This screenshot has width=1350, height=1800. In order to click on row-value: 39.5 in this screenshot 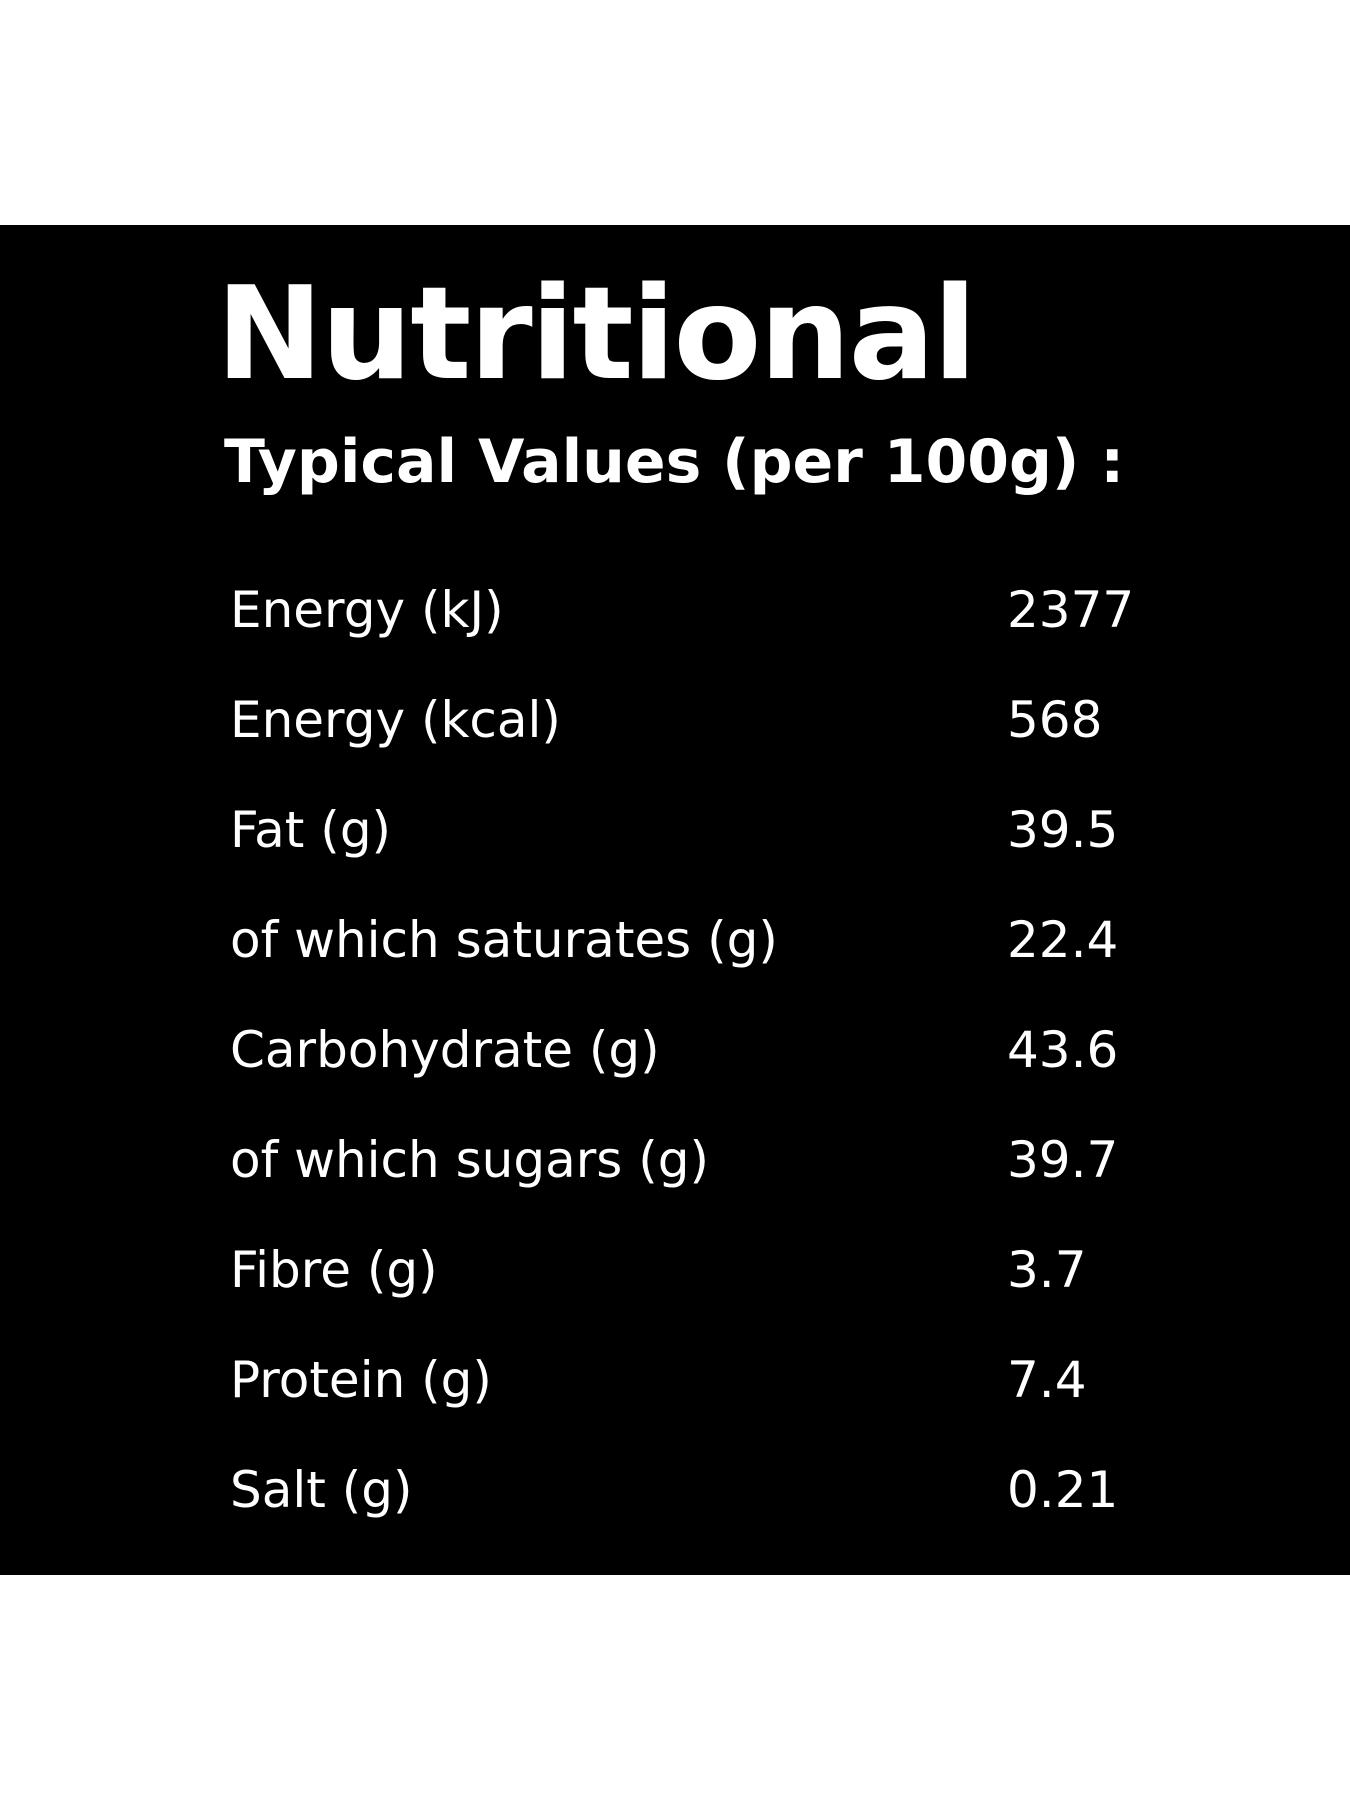, I will do `click(1063, 830)`.